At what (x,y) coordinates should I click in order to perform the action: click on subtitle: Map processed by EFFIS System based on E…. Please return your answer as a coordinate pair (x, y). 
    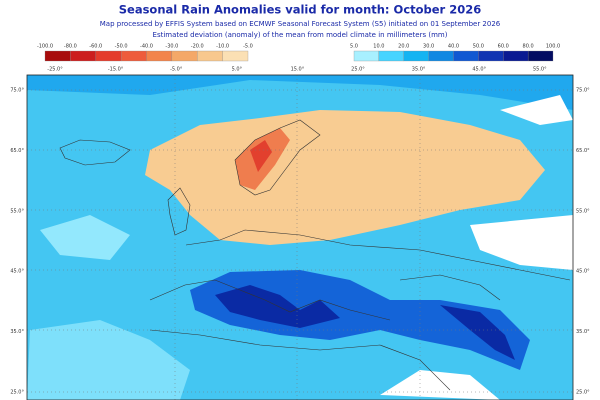
    Looking at the image, I should click on (300, 24).